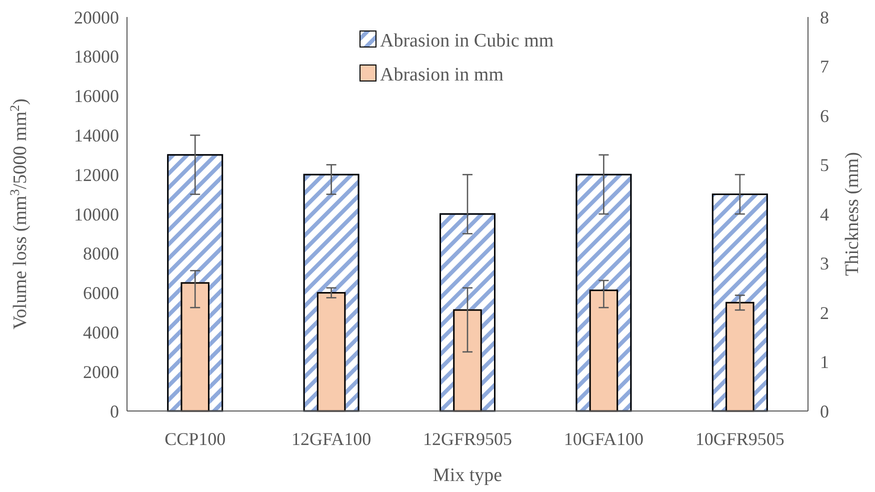 The width and height of the screenshot is (875, 492). Describe the element at coordinates (824, 116) in the screenshot. I see `y2-tick-label: 6` at that location.